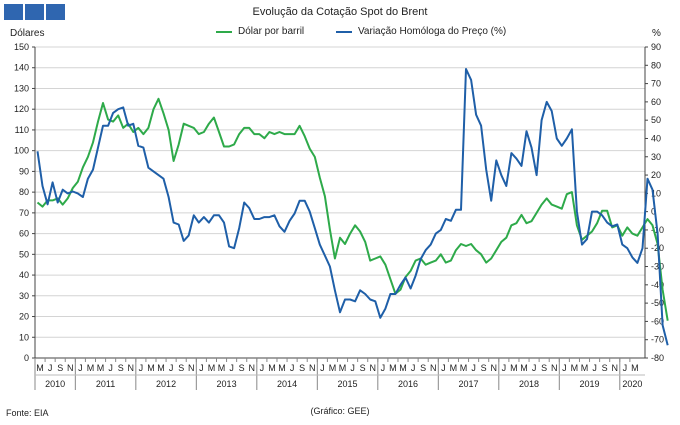 Image resolution: width=680 pixels, height=425 pixels. I want to click on left-tick-label: 150, so click(21, 47).